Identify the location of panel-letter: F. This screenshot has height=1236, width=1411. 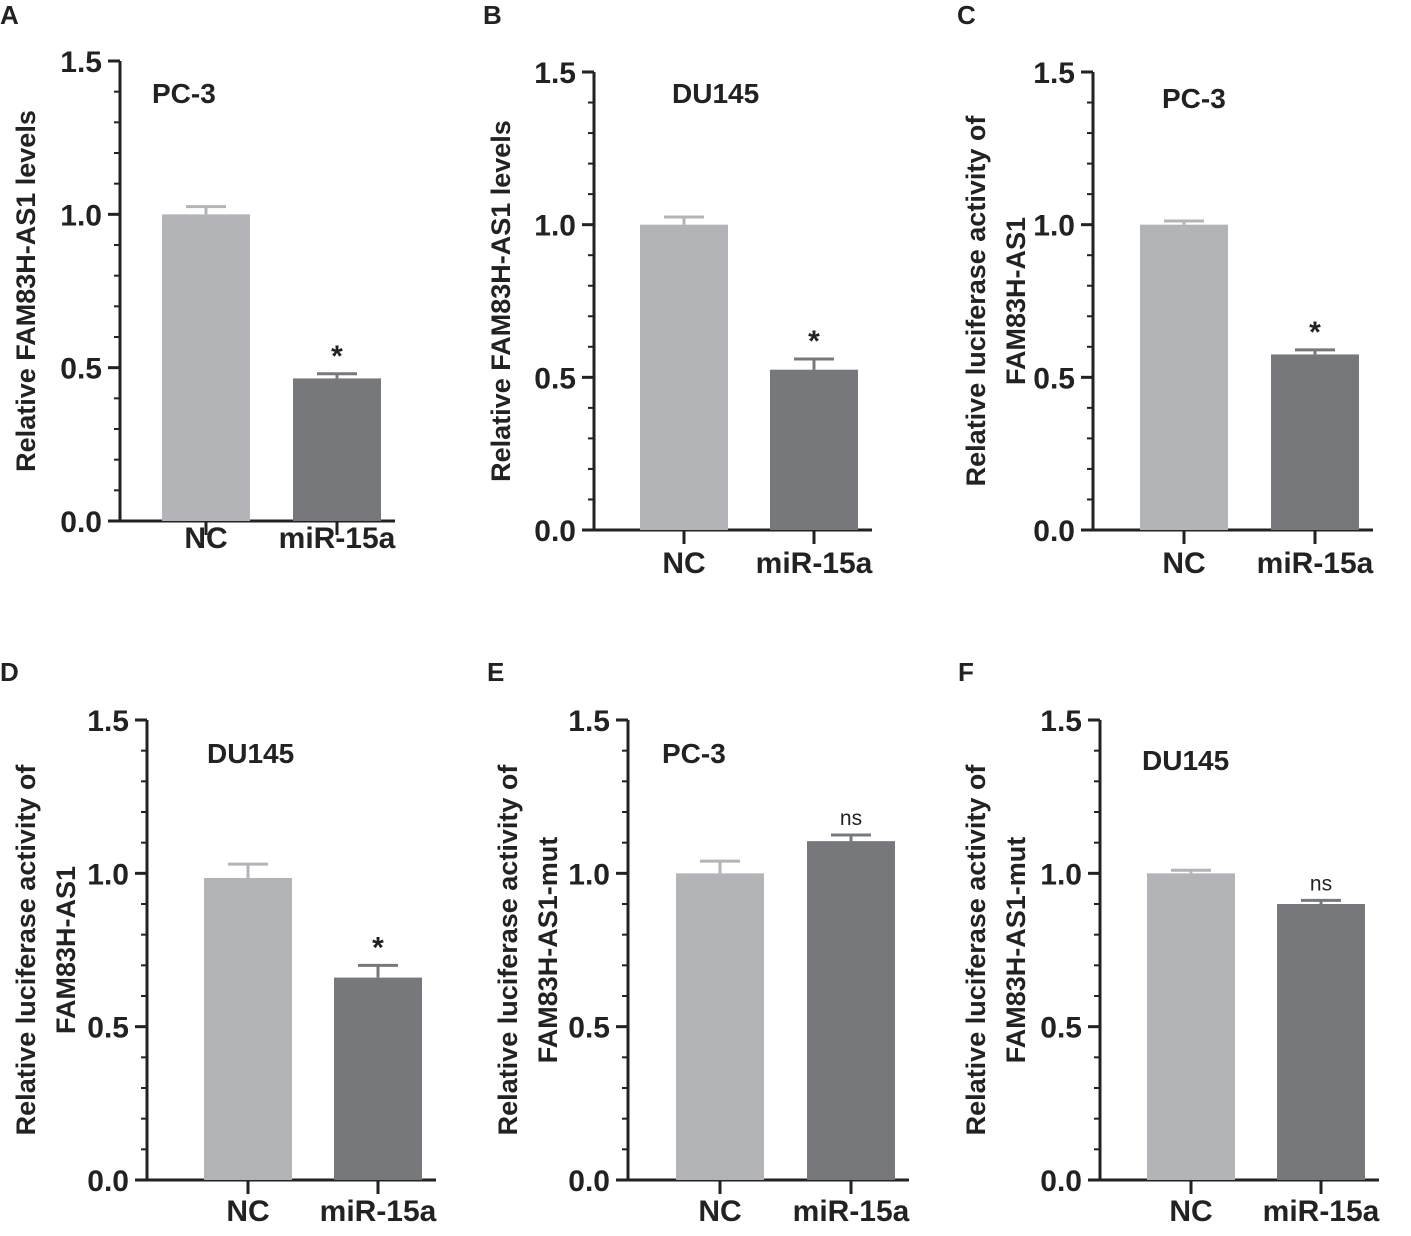
(966, 672).